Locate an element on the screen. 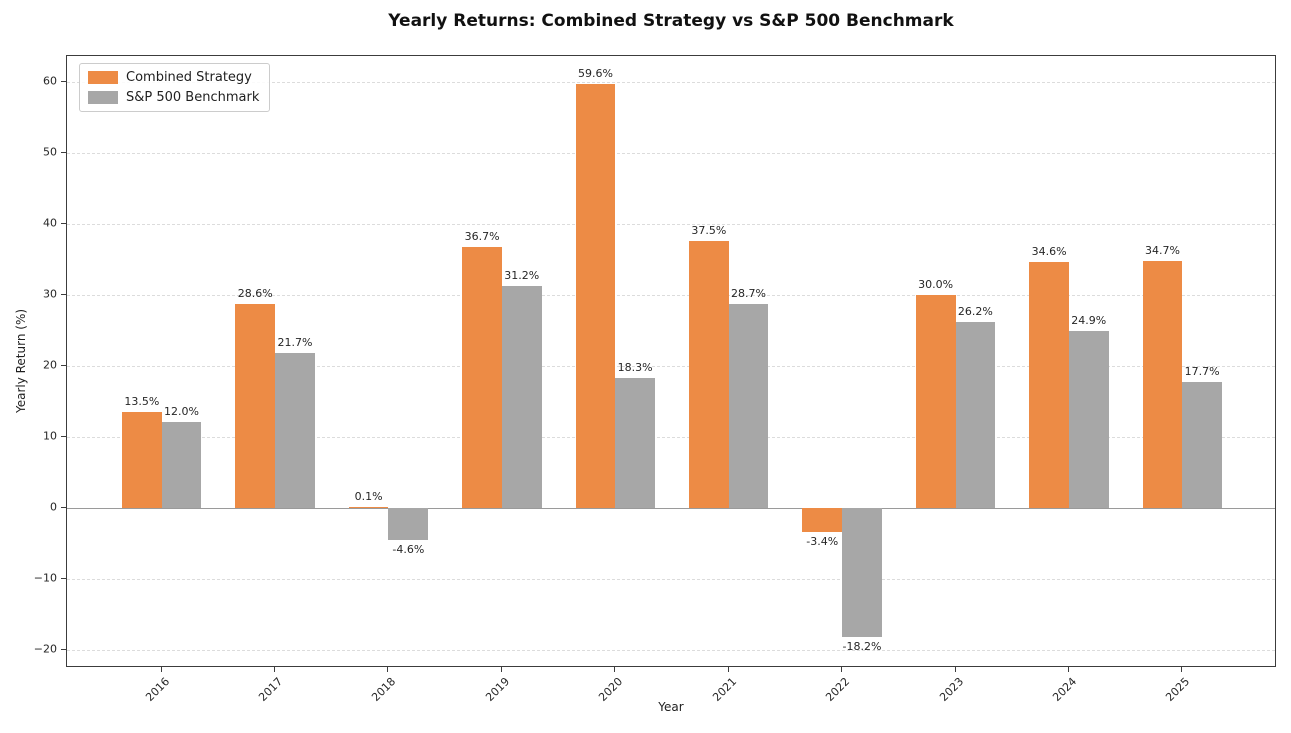  bar-combined-strategy-2017 is located at coordinates (255, 406).